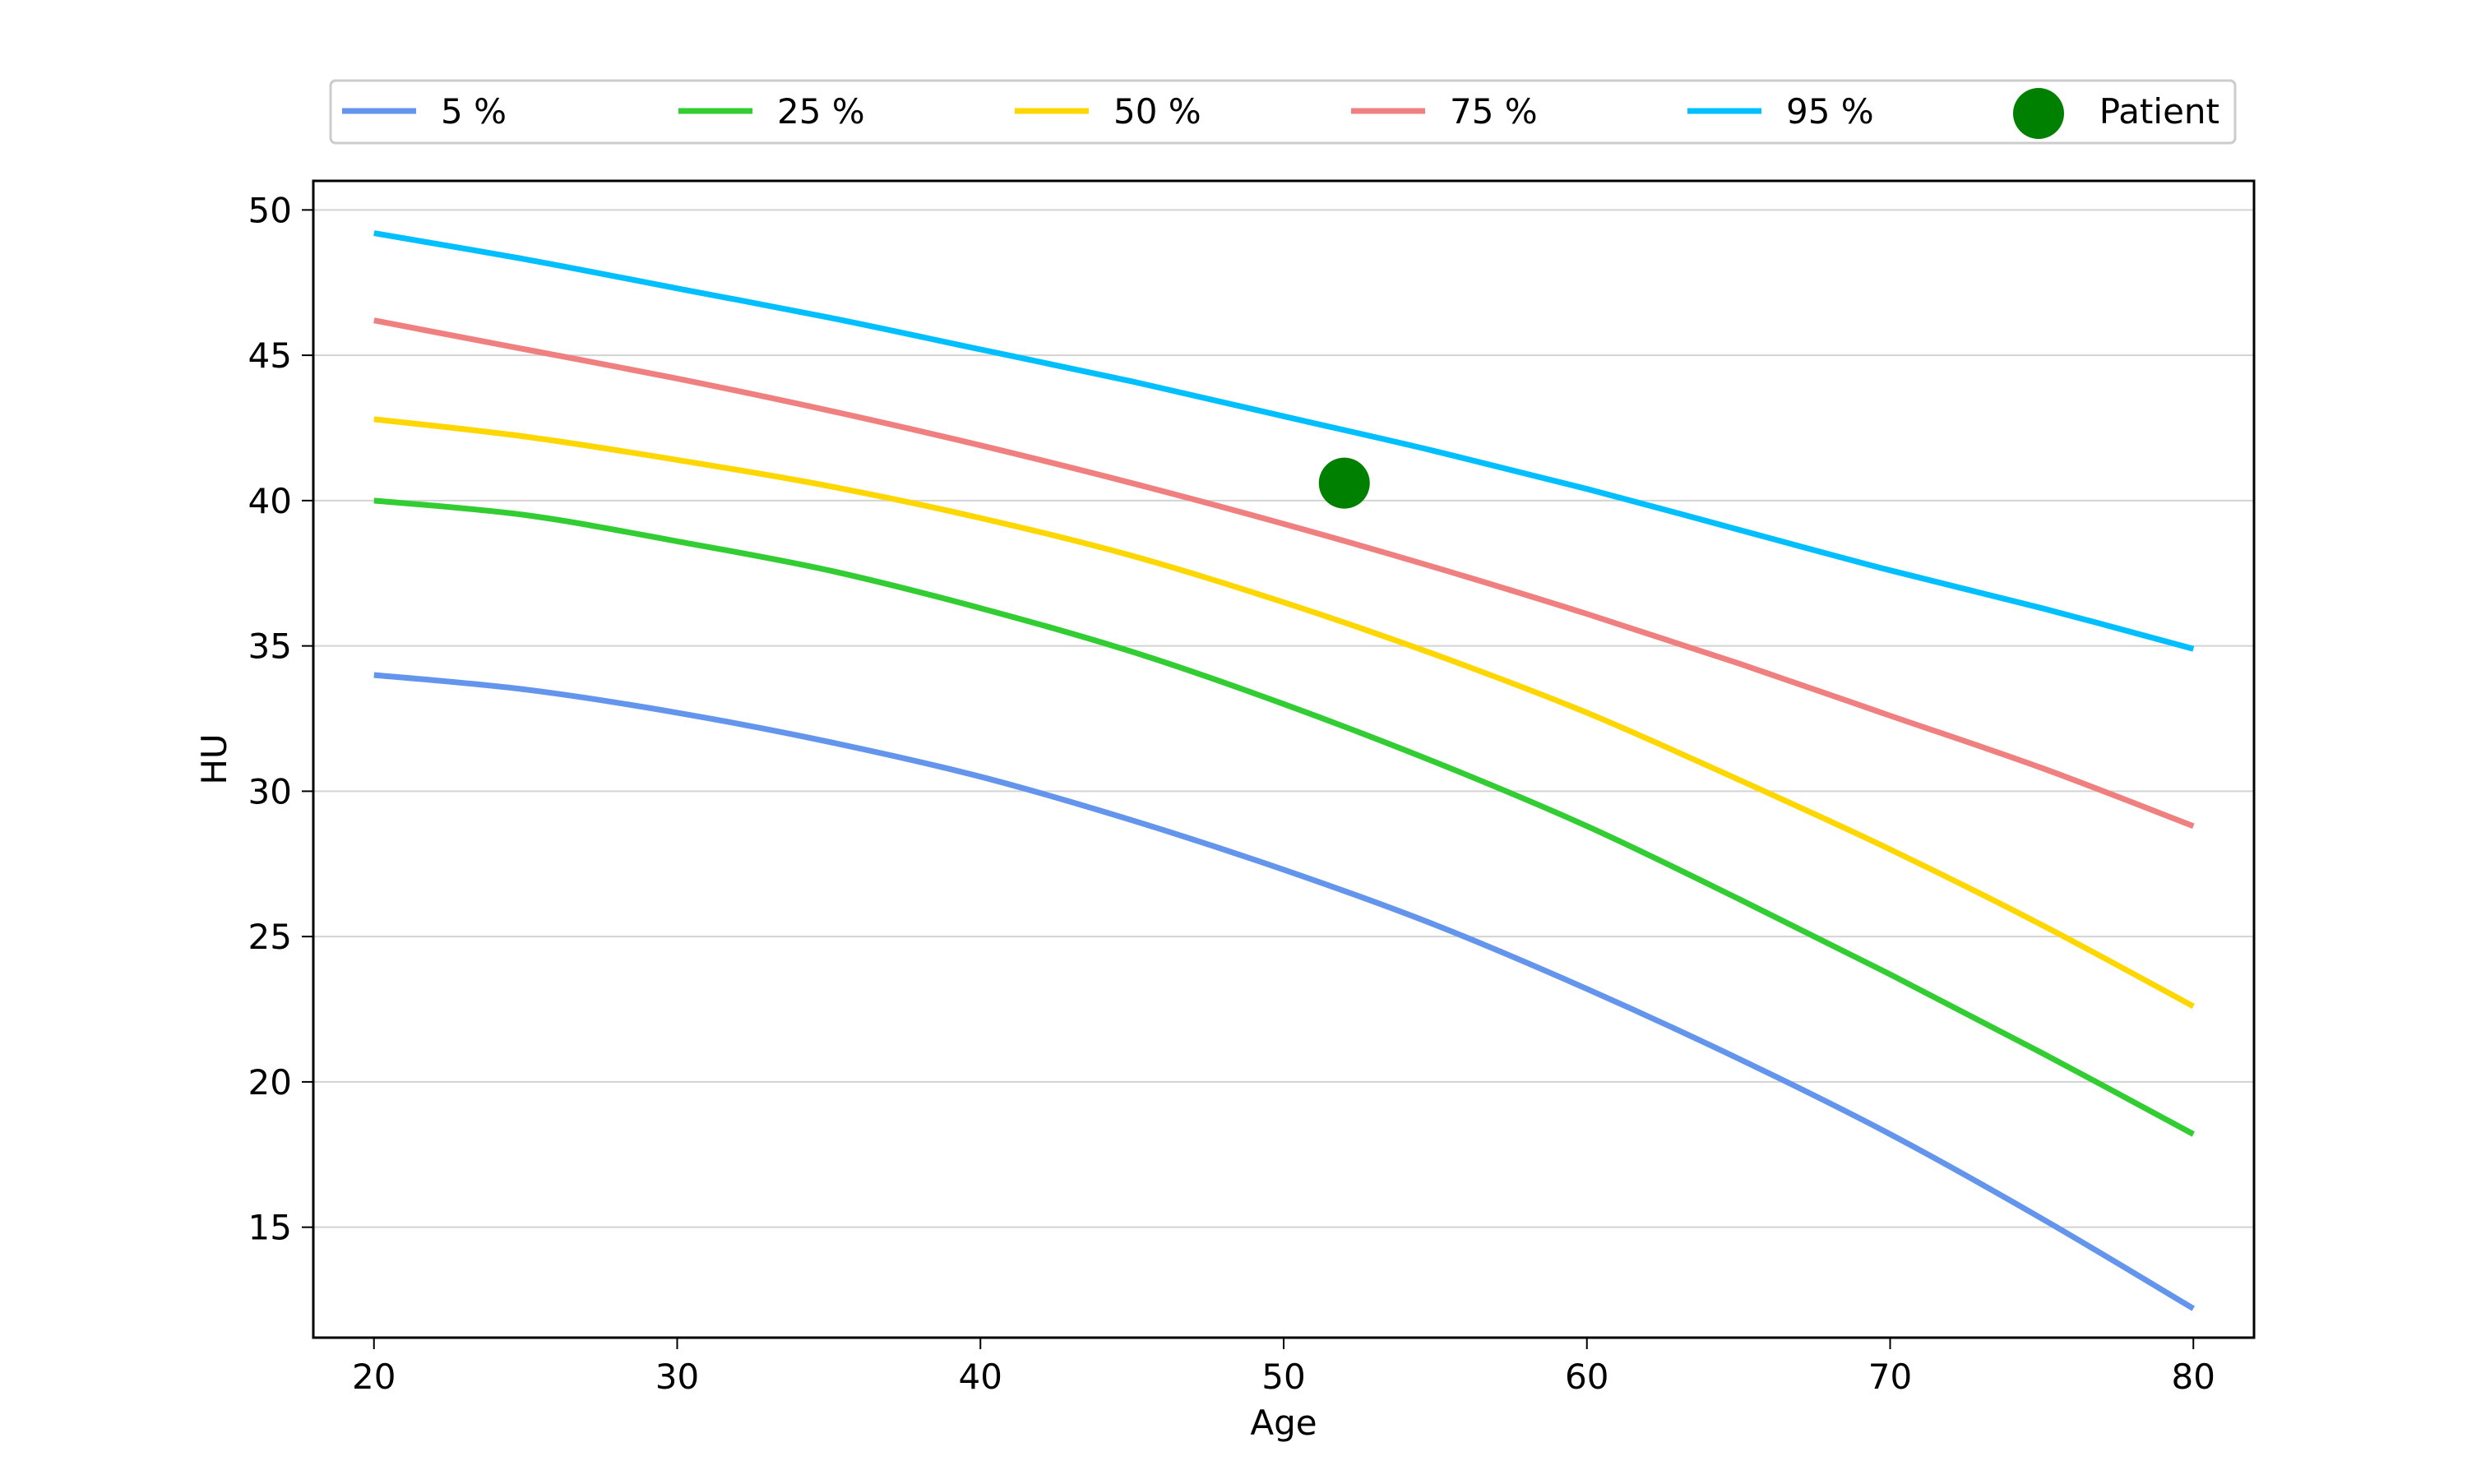 This screenshot has height=1484, width=2467. Describe the element at coordinates (1494, 112) in the screenshot. I see `legend-label: 75 %` at that location.